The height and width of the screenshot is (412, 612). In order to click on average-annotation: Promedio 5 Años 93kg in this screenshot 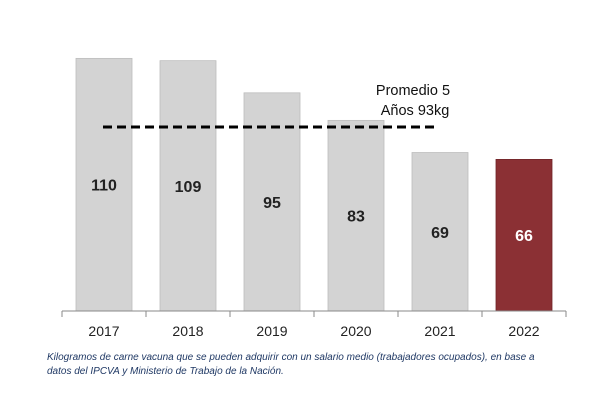, I will do `click(415, 101)`.